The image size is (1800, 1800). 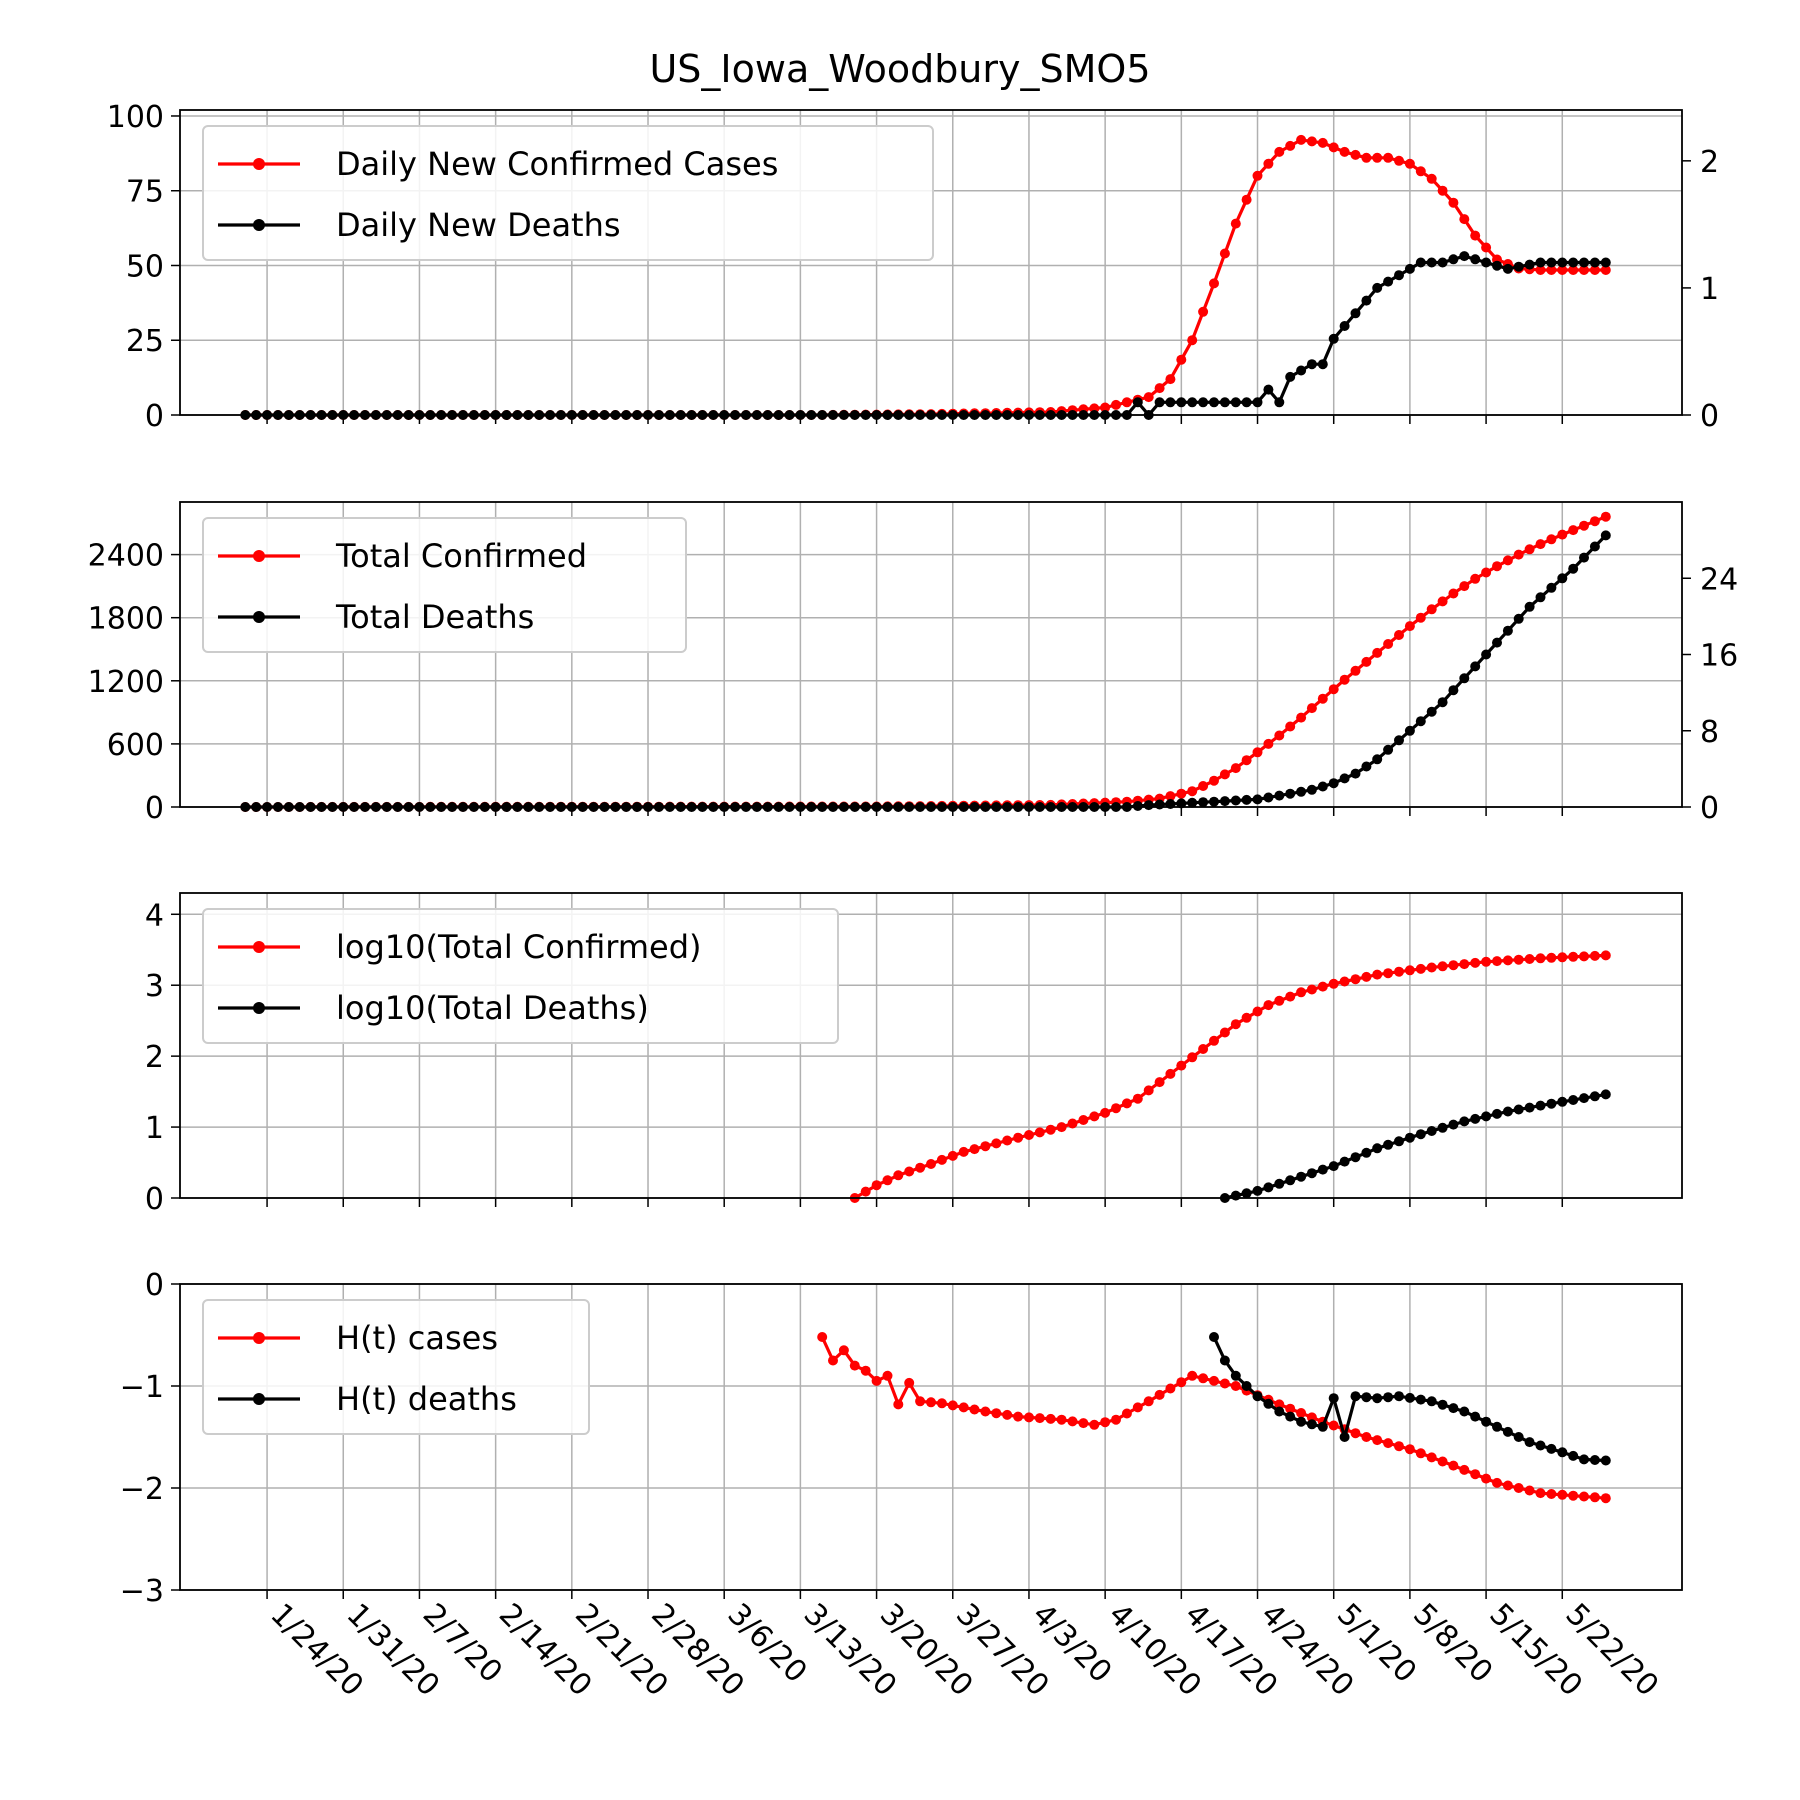 What do you see at coordinates (1719, 656) in the screenshot?
I see `y-right-tick-label: 16` at bounding box center [1719, 656].